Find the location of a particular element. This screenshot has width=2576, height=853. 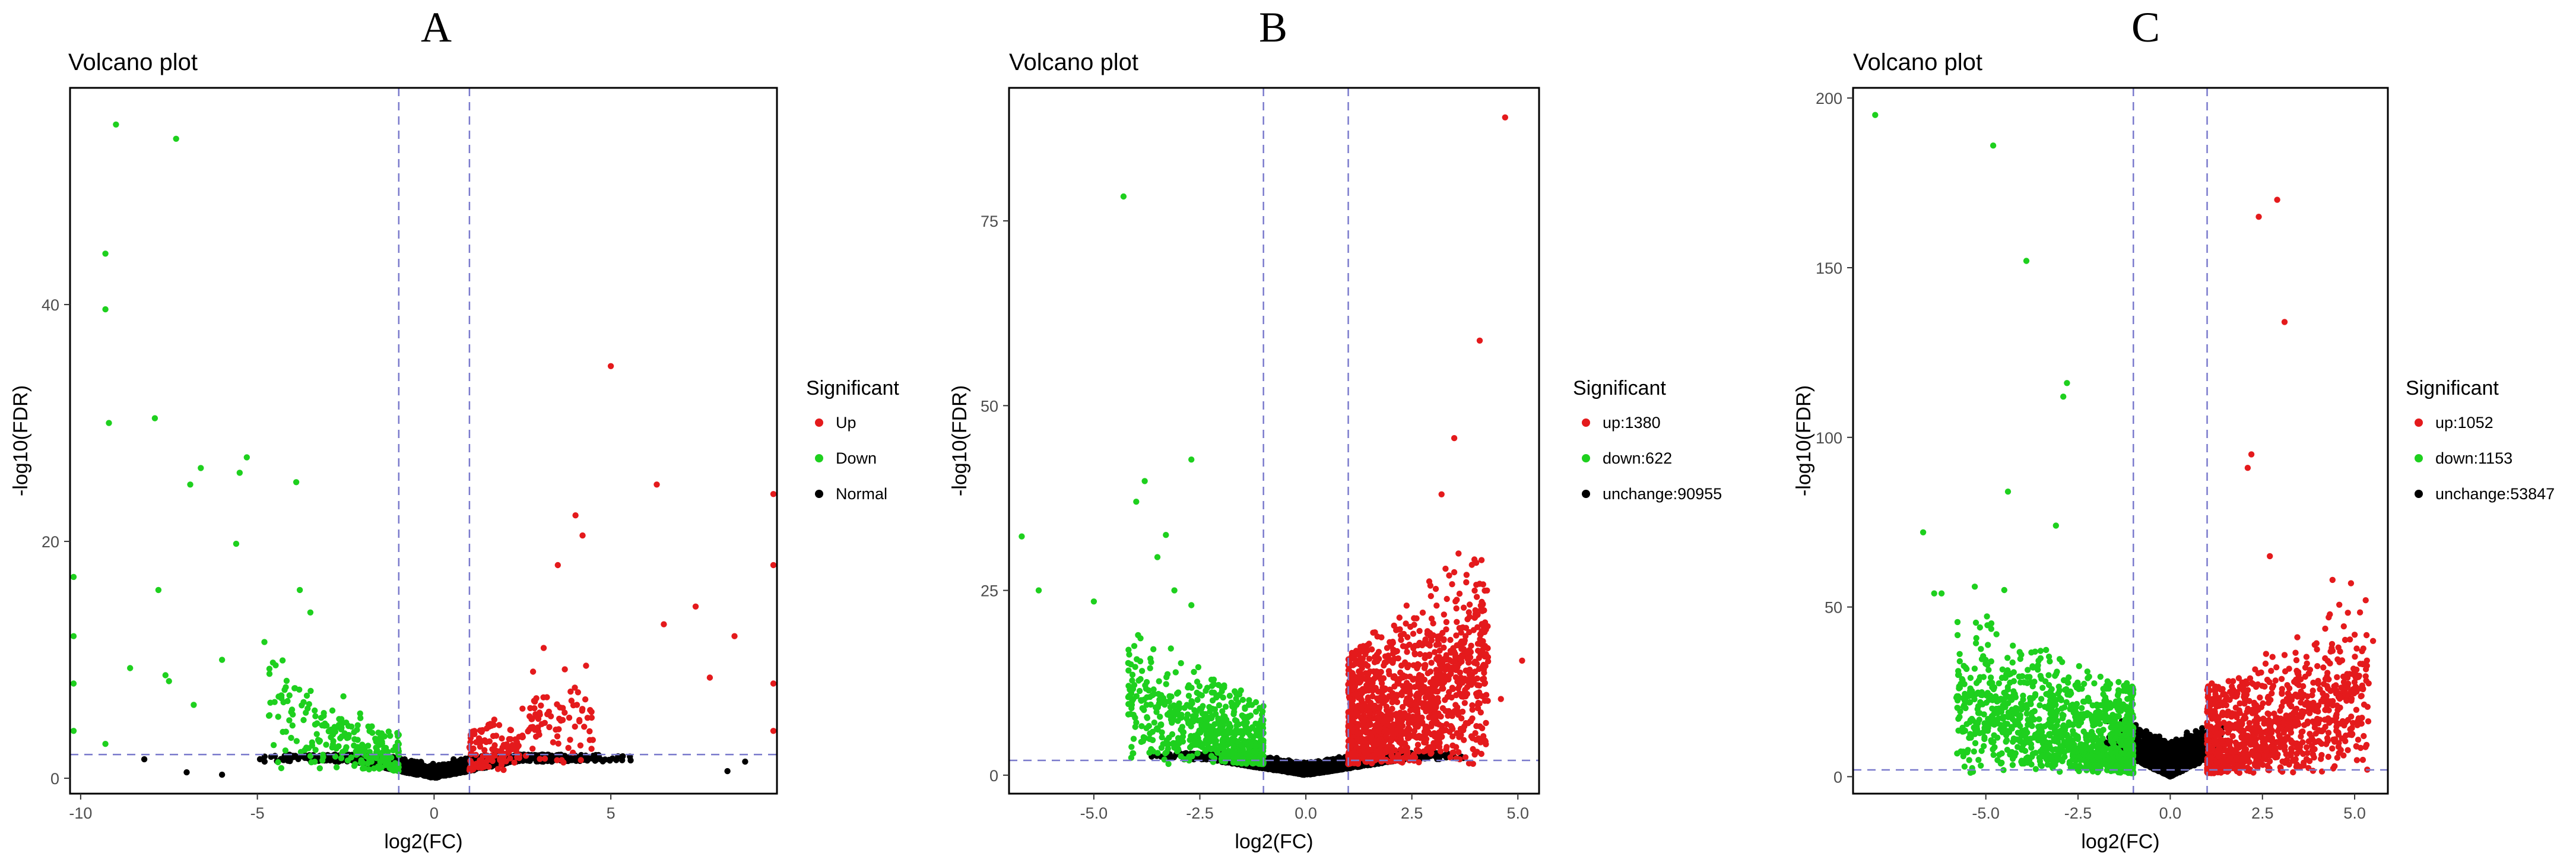

panel-letter: A is located at coordinates (436, 27).